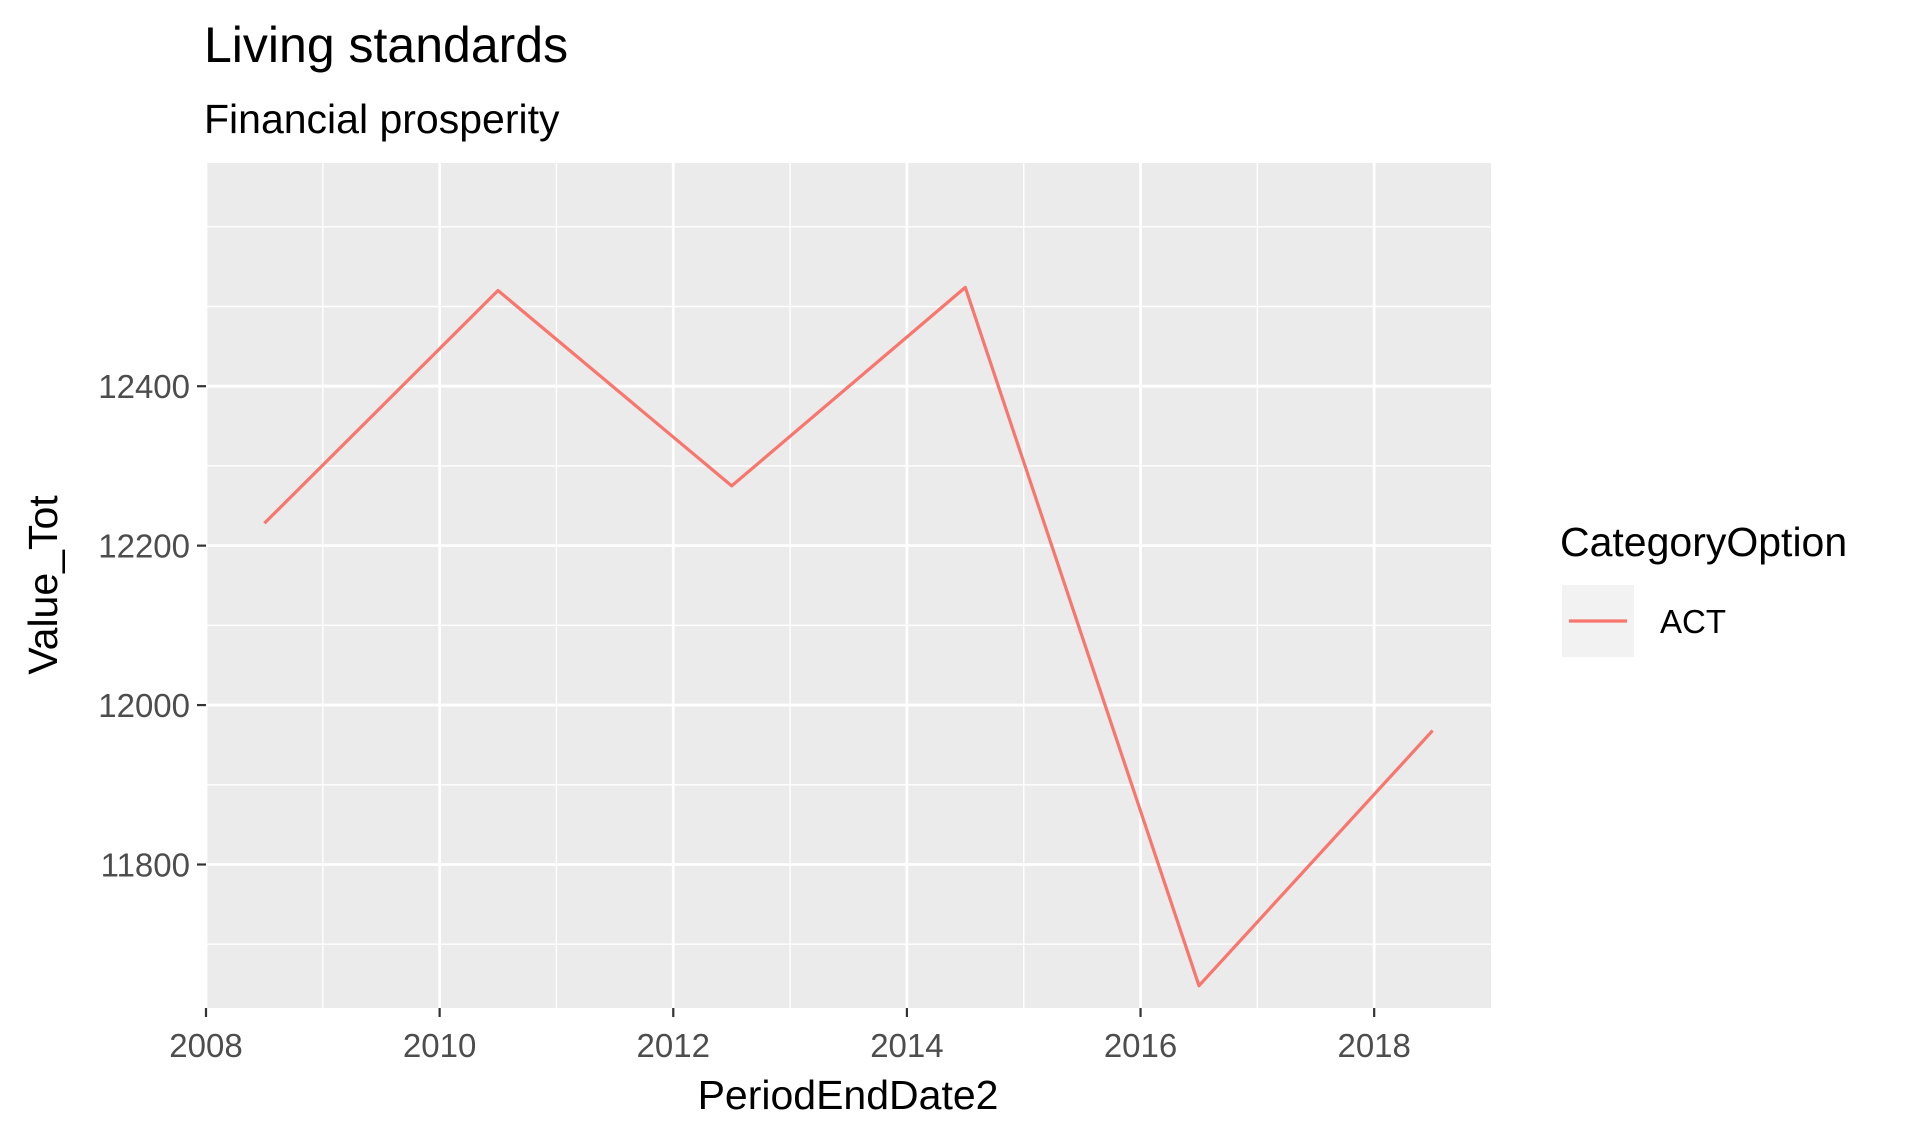 This screenshot has width=1918, height=1136. Describe the element at coordinates (1140, 1045) in the screenshot. I see `x-tick-label: 2016` at that location.